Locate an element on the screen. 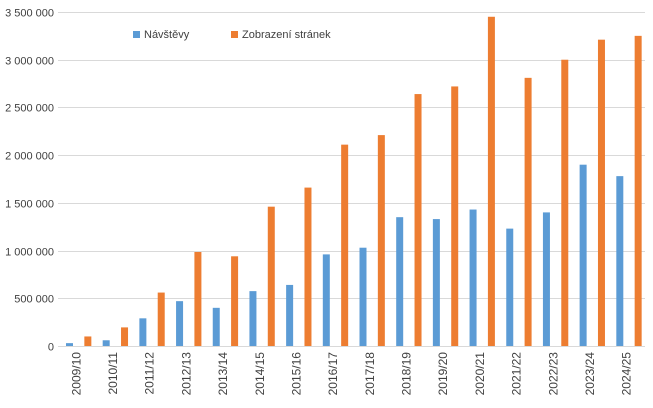 The height and width of the screenshot is (408, 653). x-tick-label: 2024/25 is located at coordinates (627, 374).